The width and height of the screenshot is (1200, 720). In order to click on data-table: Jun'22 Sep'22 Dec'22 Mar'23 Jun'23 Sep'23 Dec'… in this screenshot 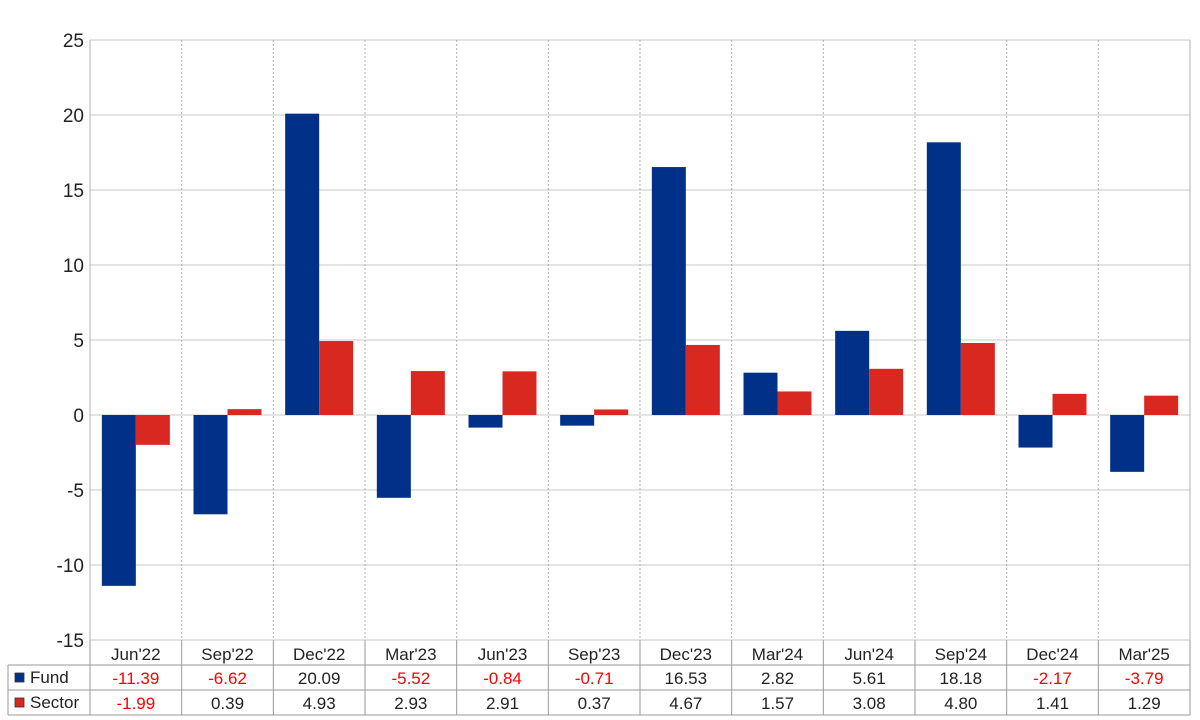, I will do `click(599, 678)`.